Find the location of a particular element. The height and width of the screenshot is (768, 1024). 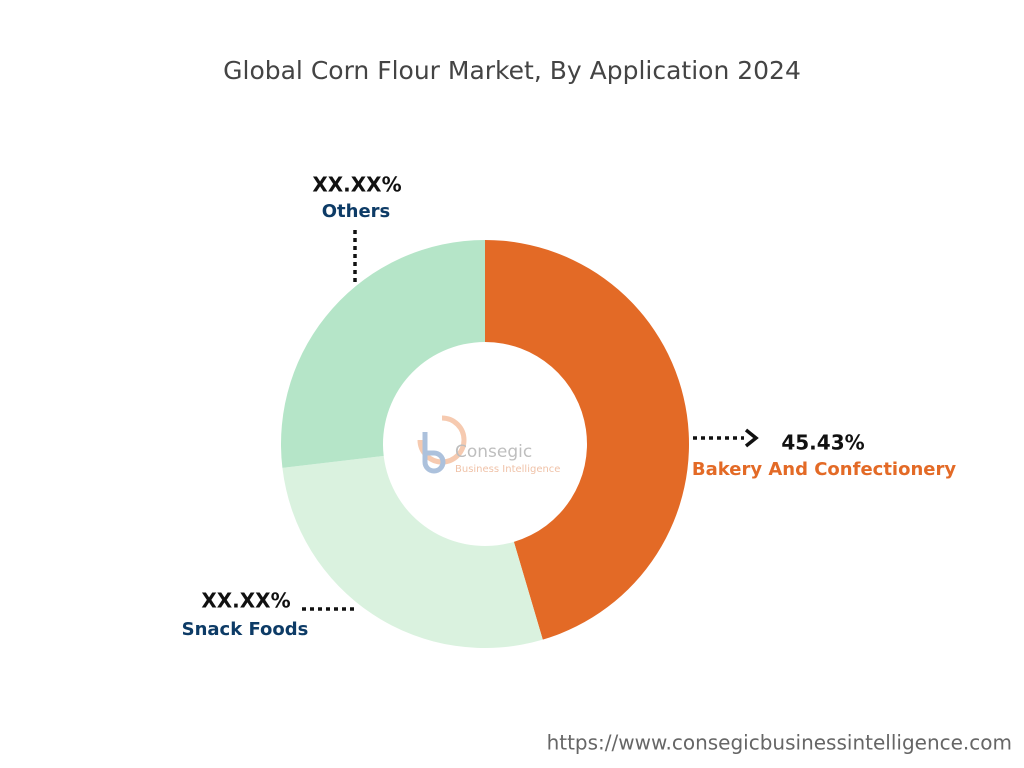

category-label: Snack Foods is located at coordinates (245, 629).